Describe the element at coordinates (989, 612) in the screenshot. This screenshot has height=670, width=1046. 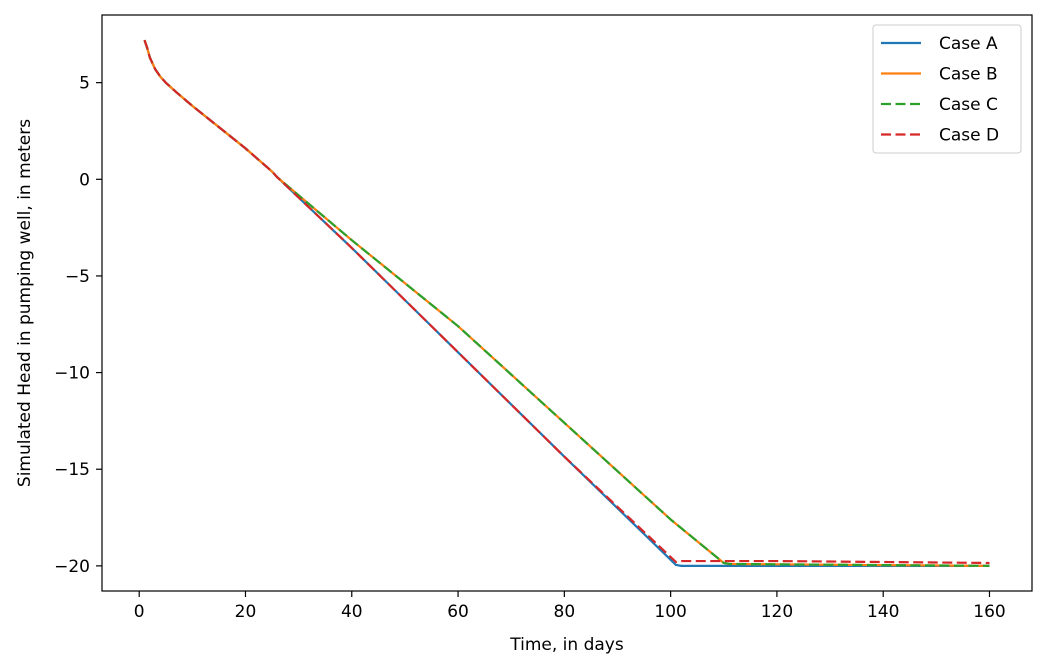
I see `x-tick-label: 160` at that location.